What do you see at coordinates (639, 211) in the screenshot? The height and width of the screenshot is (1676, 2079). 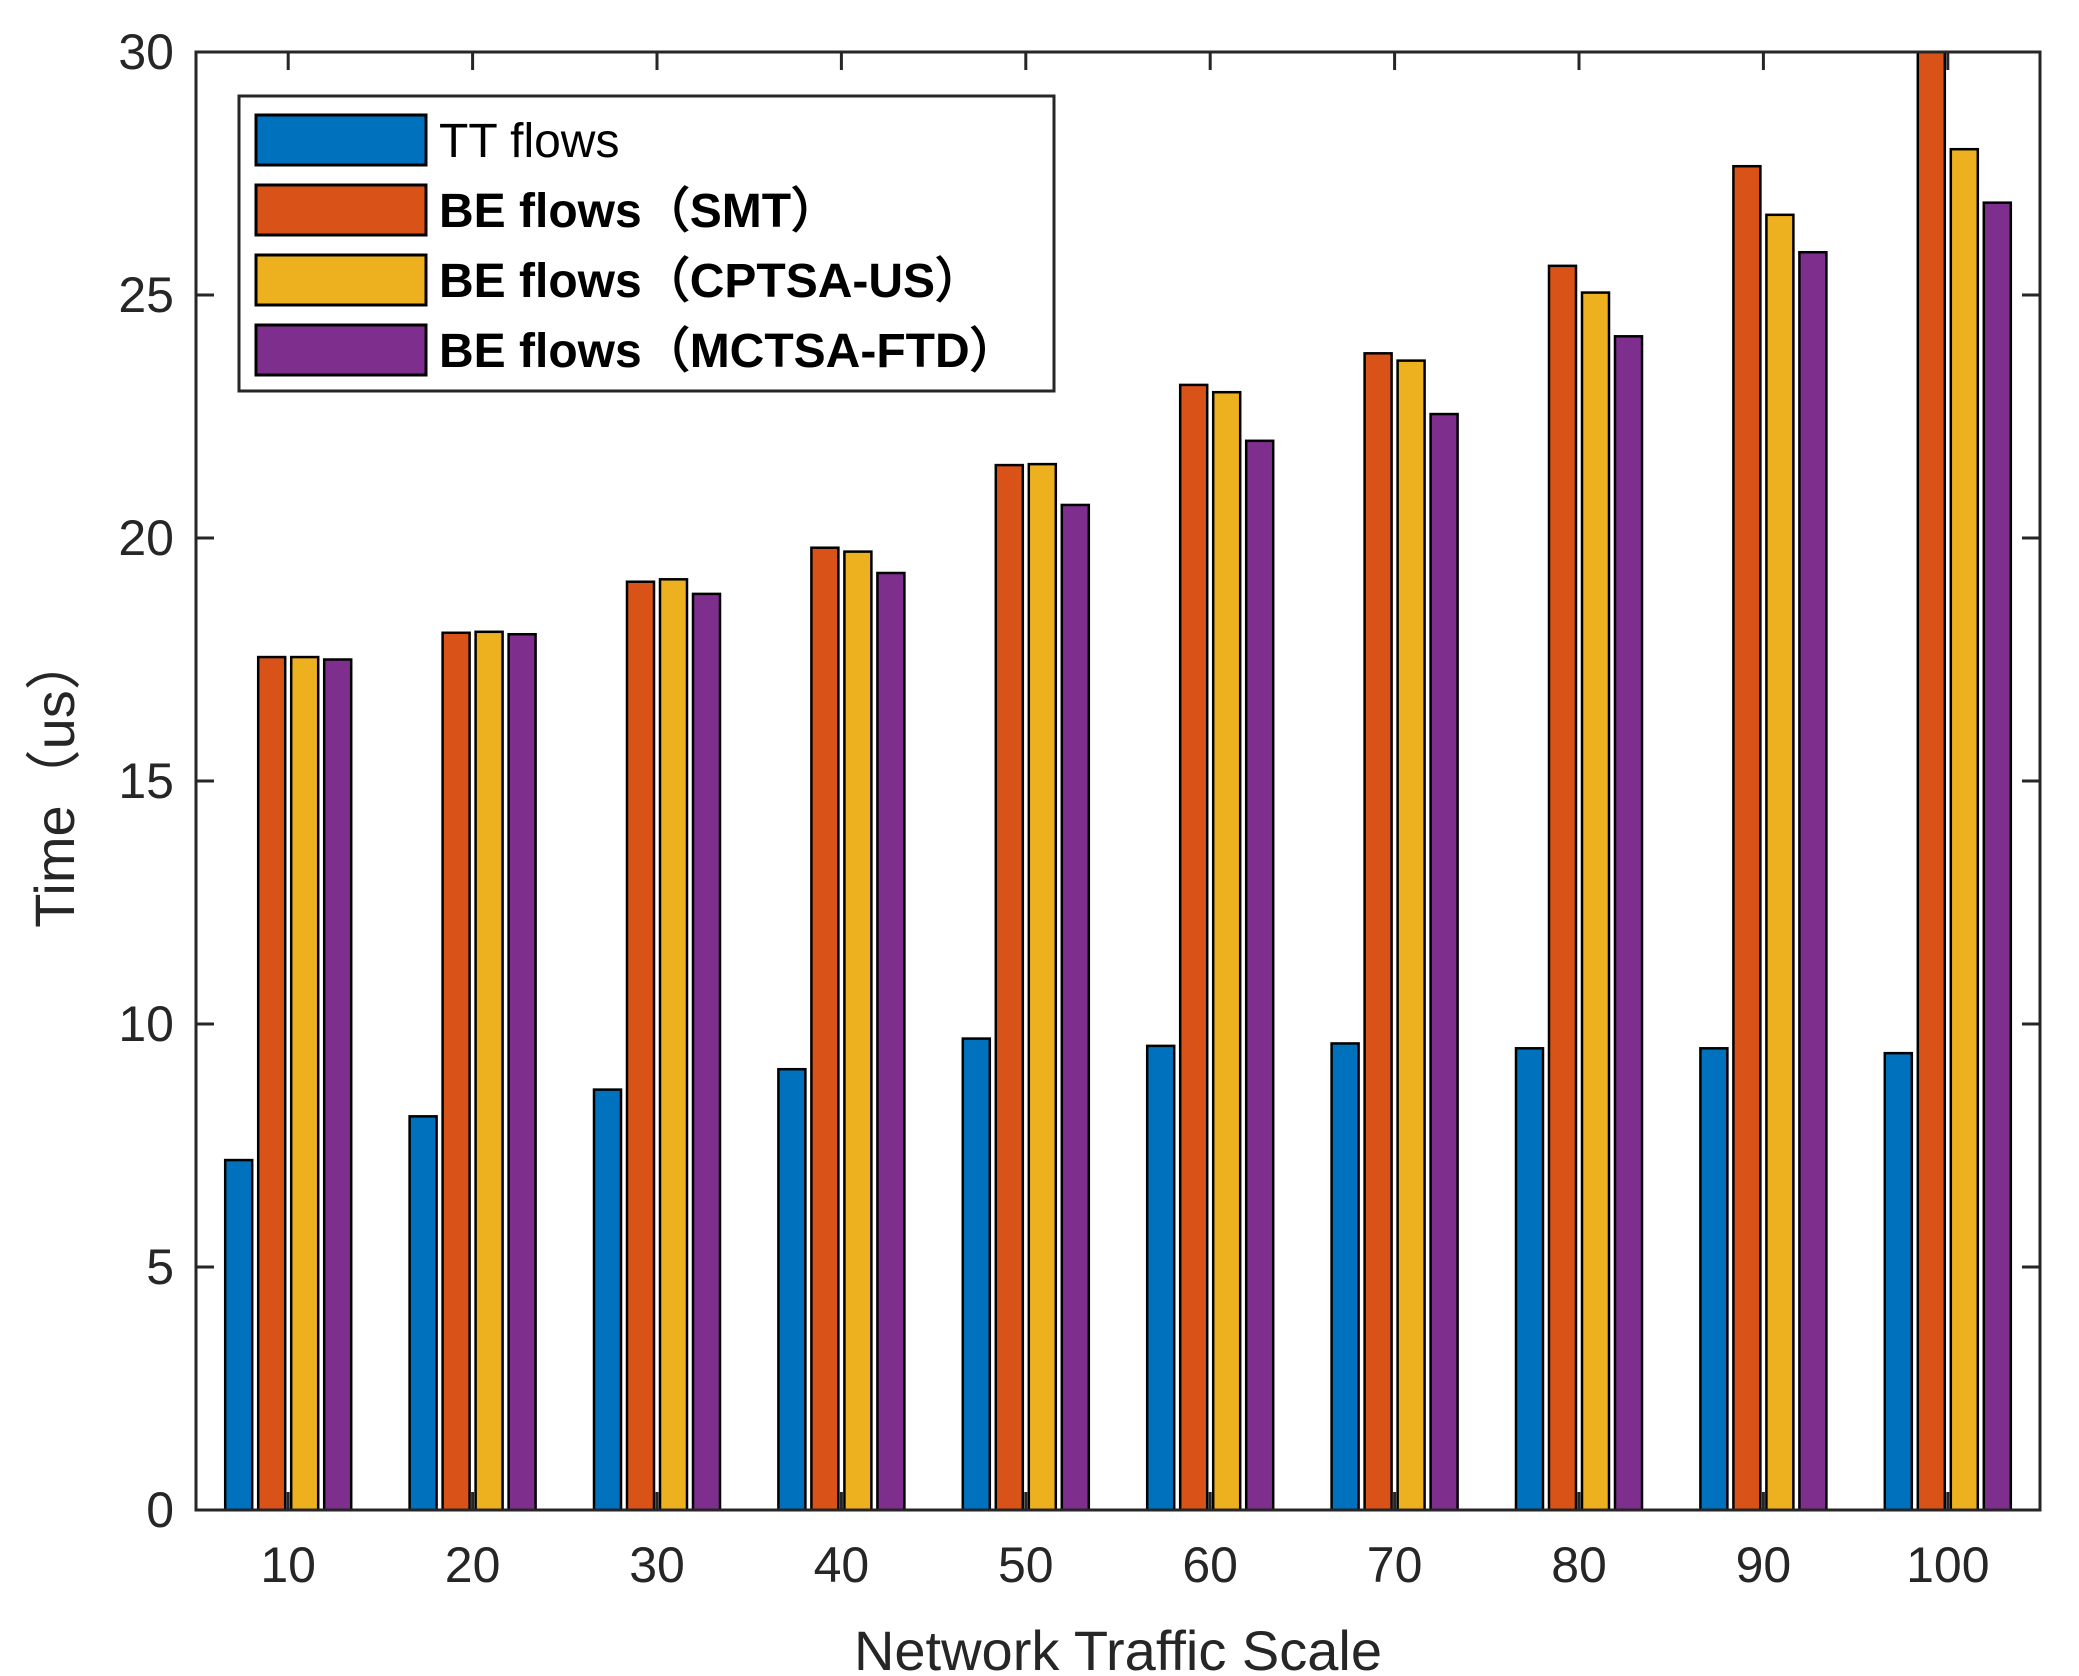 I see `legend-label-be-flows-smt: BE flows（SMT）` at bounding box center [639, 211].